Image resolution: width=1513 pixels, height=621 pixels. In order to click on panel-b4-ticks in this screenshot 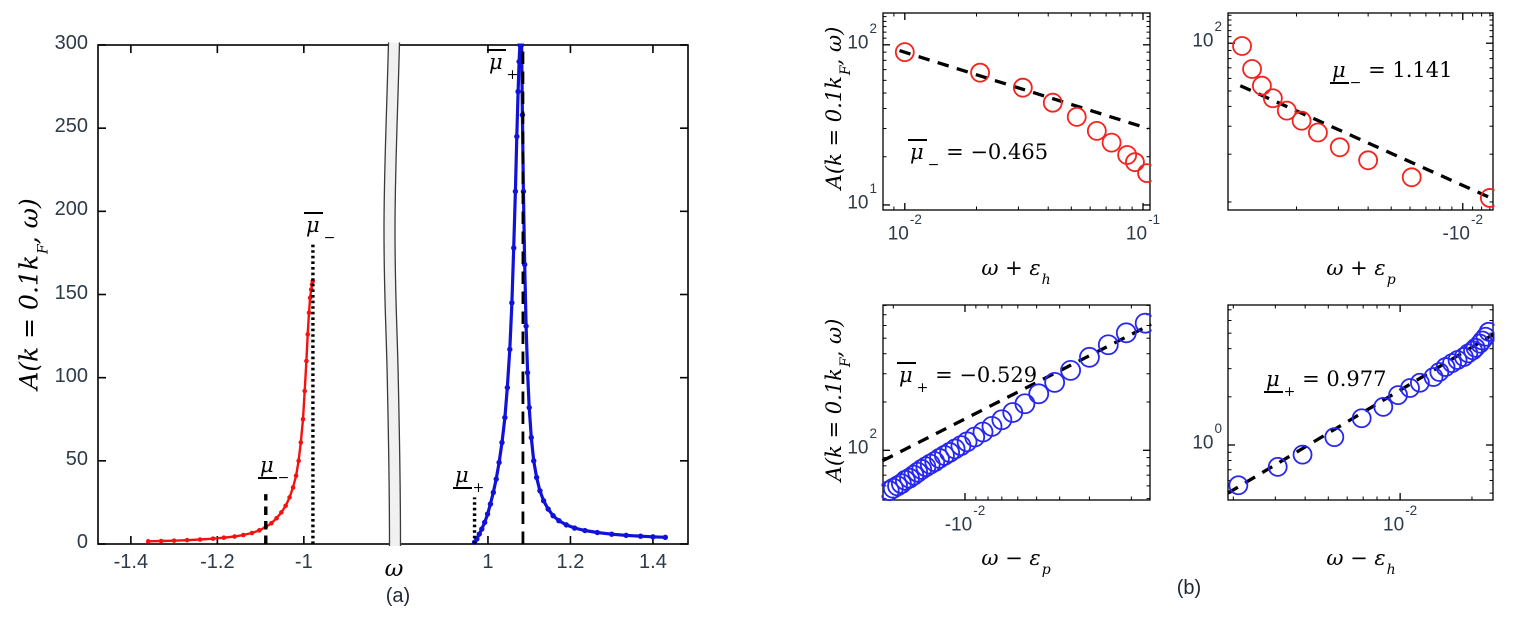, I will do `click(1360, 402)`.